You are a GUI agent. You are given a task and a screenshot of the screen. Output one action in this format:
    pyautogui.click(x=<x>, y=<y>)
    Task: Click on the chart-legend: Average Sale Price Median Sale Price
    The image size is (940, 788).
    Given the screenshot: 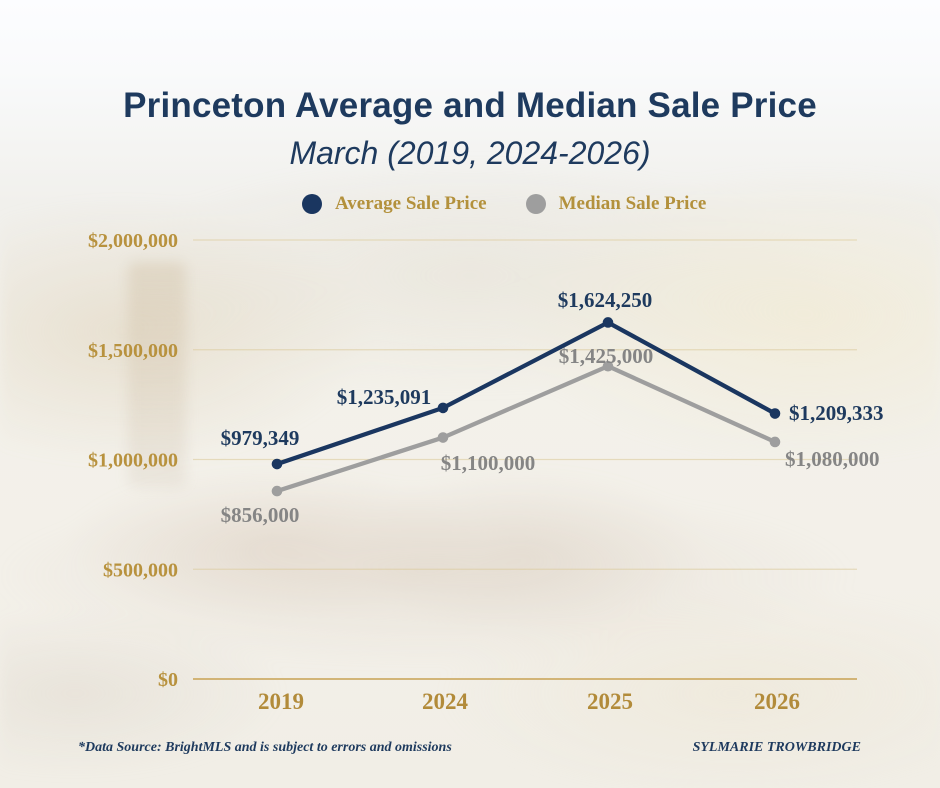 What is the action you would take?
    pyautogui.click(x=504, y=204)
    